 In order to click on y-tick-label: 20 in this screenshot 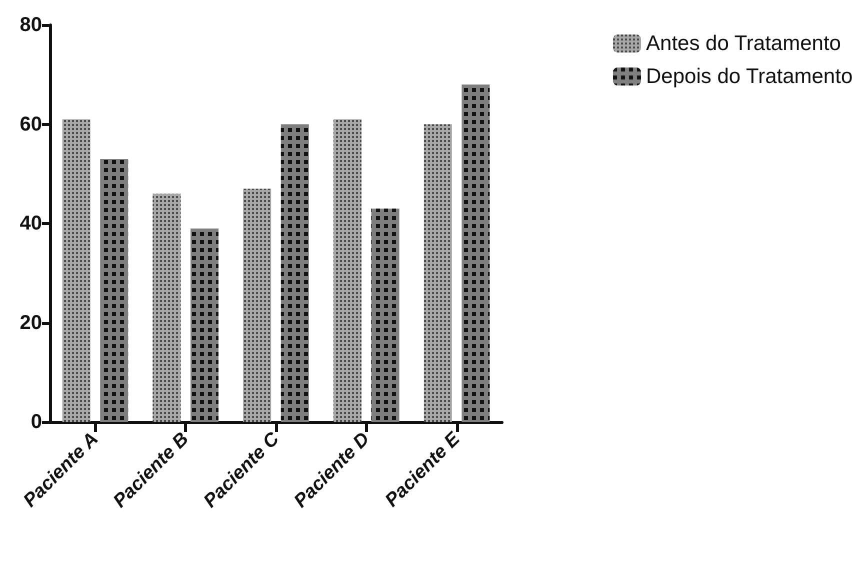, I will do `click(31, 323)`.